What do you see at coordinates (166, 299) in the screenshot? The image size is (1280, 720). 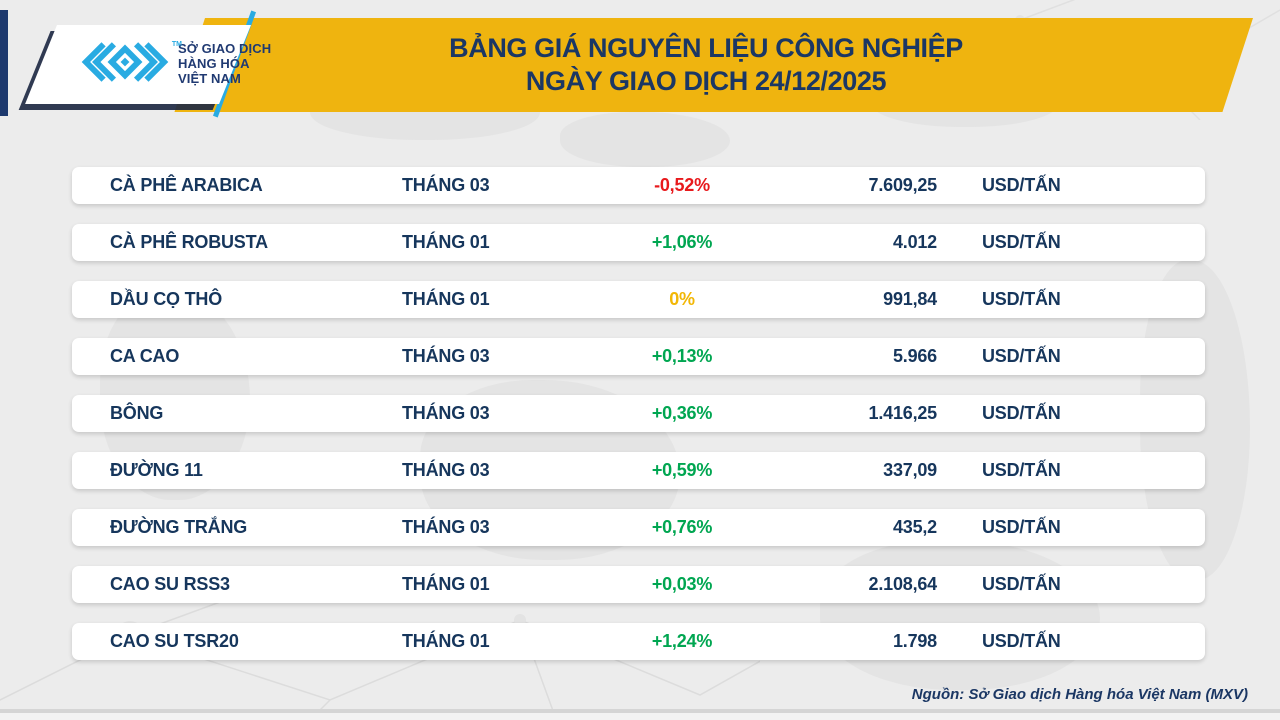 I see `commodity-name: DẦU CỌ THÔ` at bounding box center [166, 299].